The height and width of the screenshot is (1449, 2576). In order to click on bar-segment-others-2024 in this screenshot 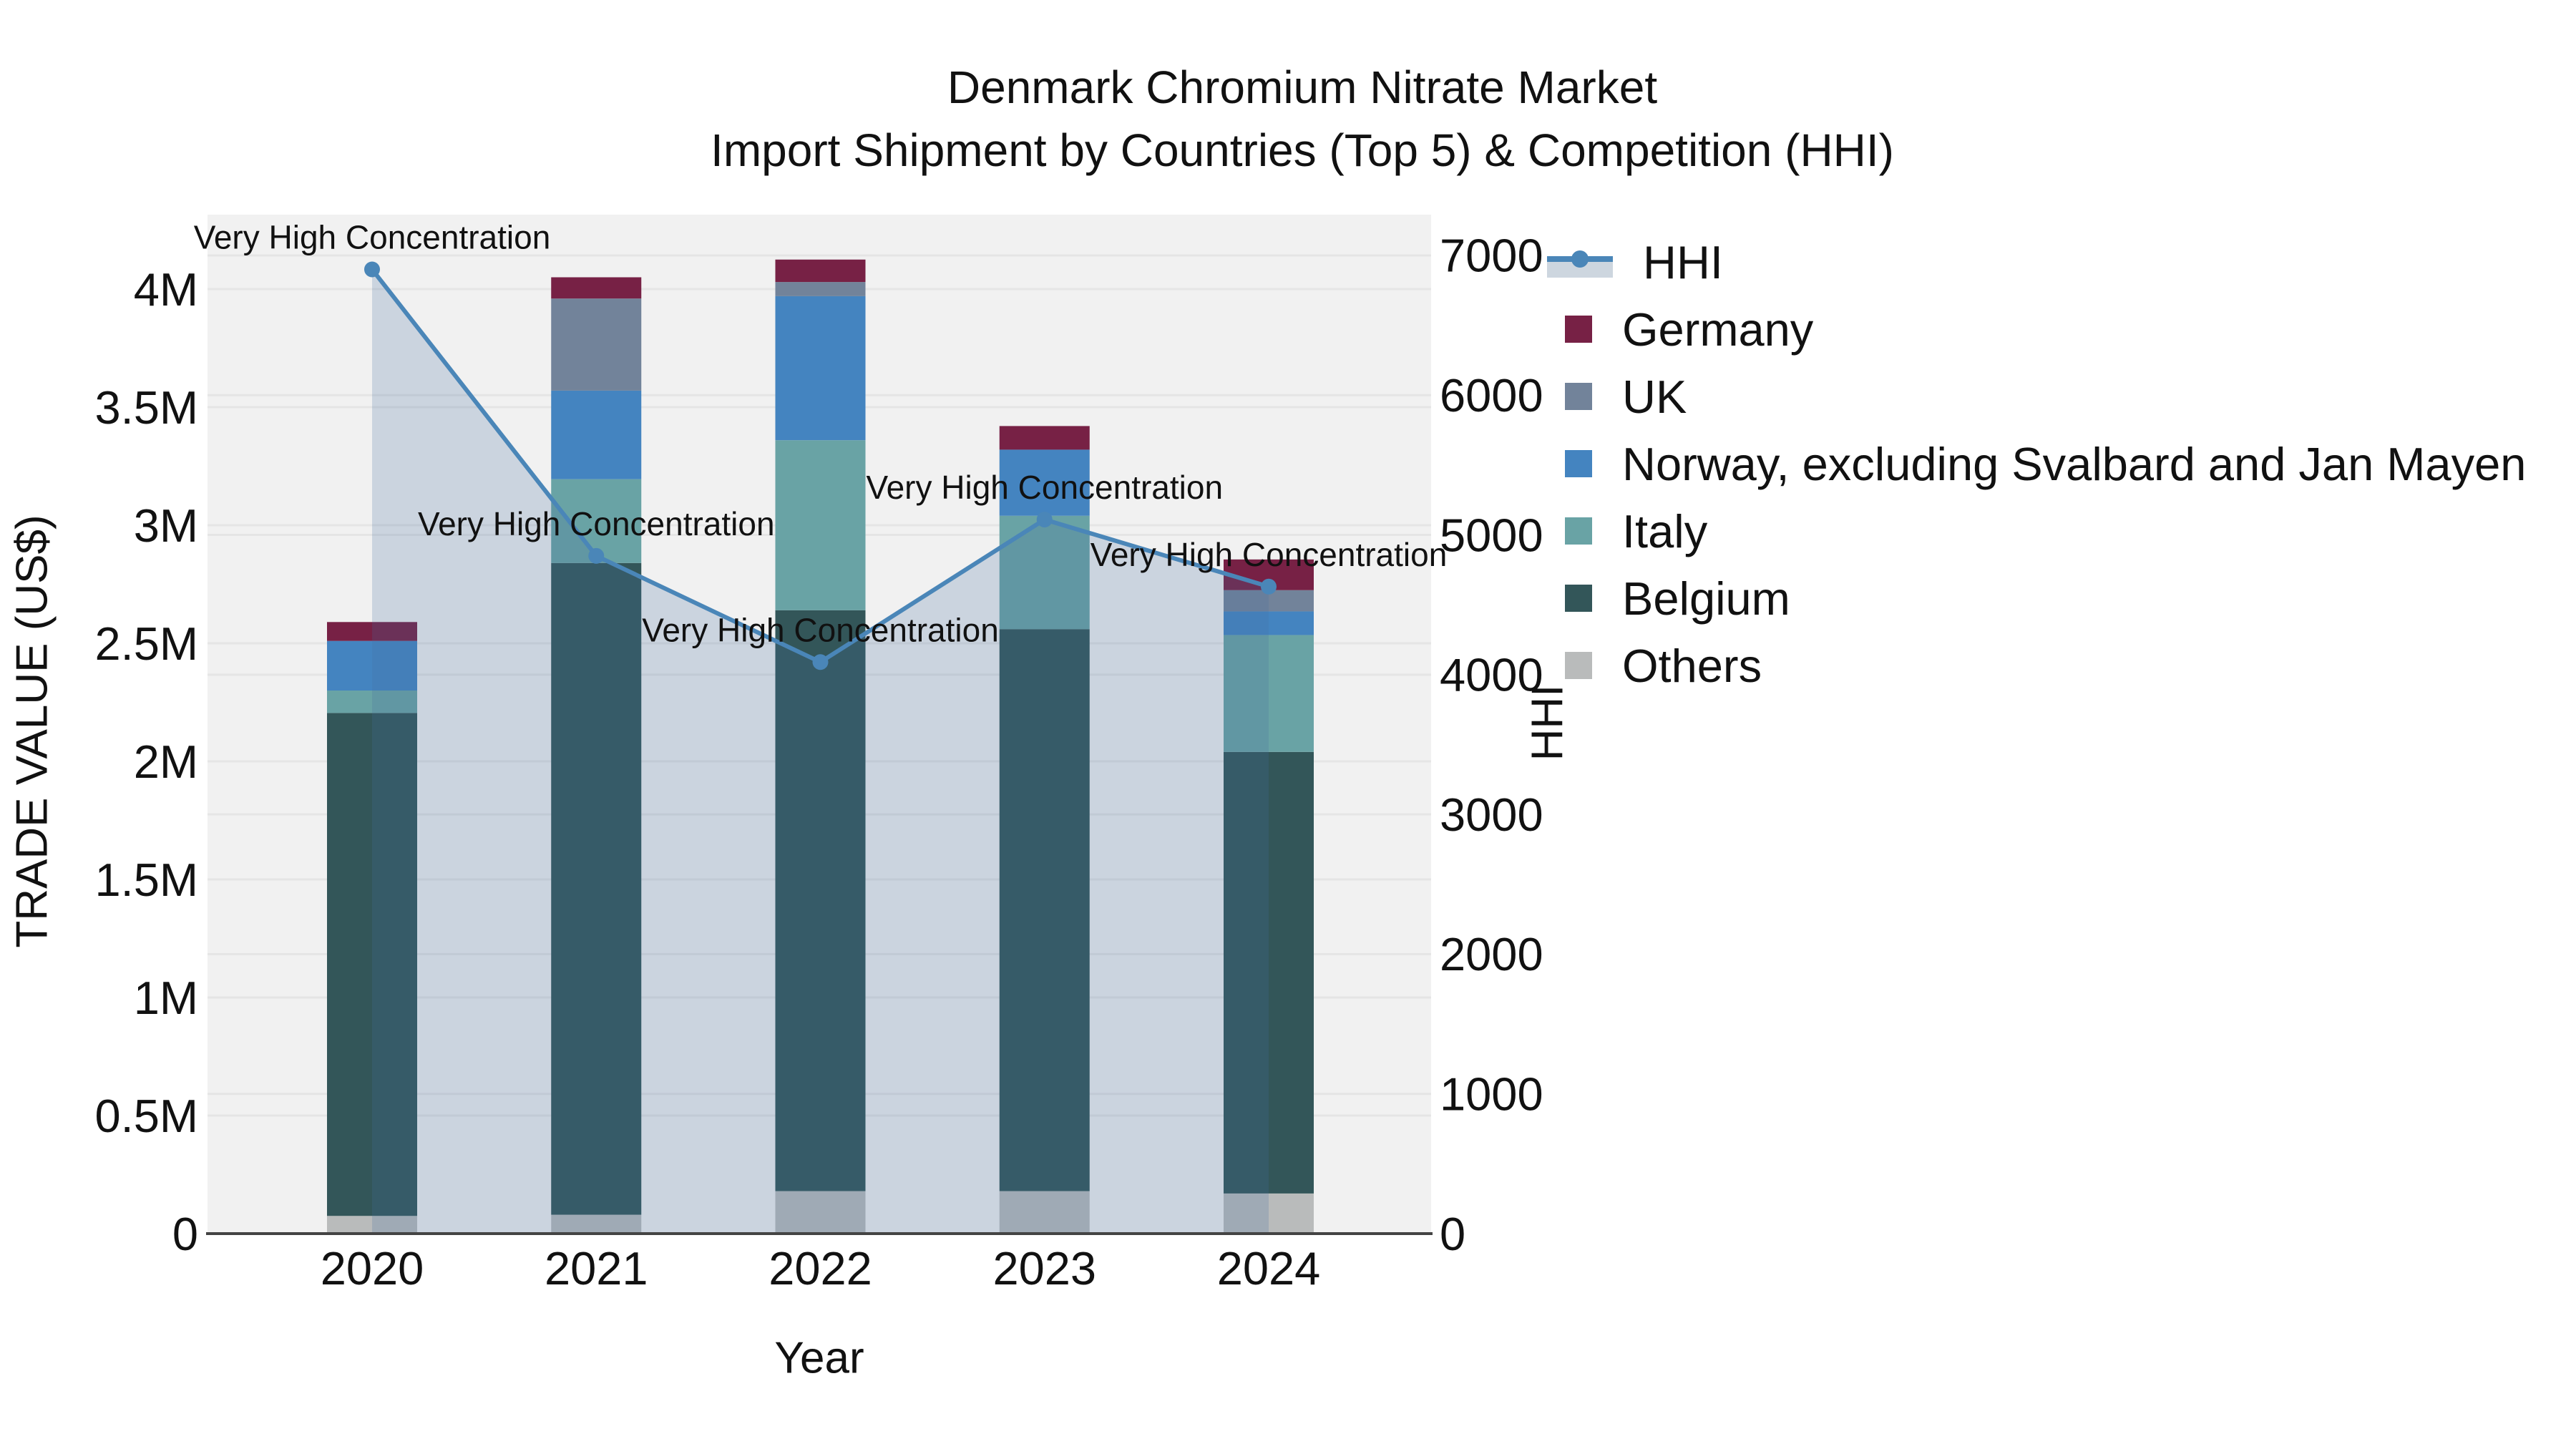, I will do `click(1269, 1213)`.